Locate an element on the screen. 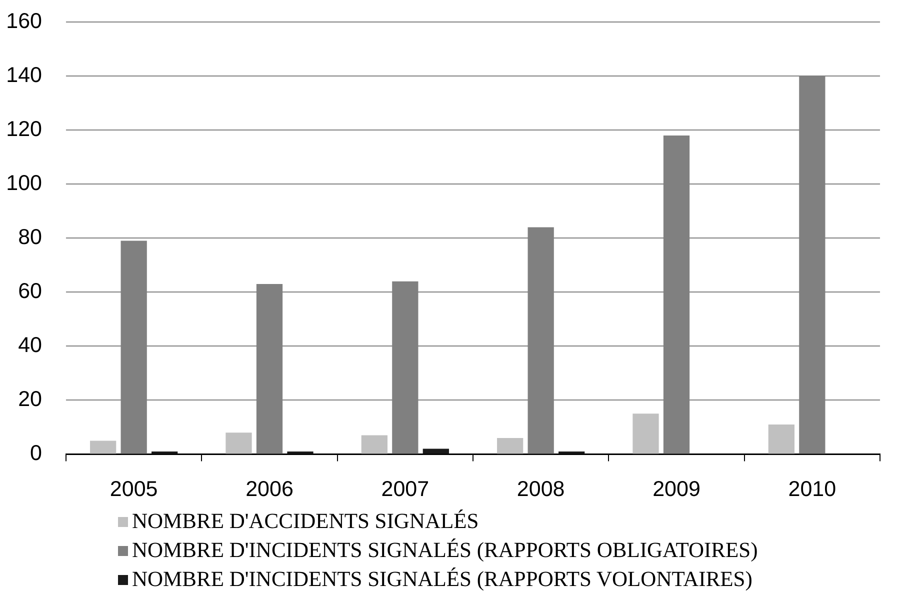  y-tick-label: 160 is located at coordinates (24, 20).